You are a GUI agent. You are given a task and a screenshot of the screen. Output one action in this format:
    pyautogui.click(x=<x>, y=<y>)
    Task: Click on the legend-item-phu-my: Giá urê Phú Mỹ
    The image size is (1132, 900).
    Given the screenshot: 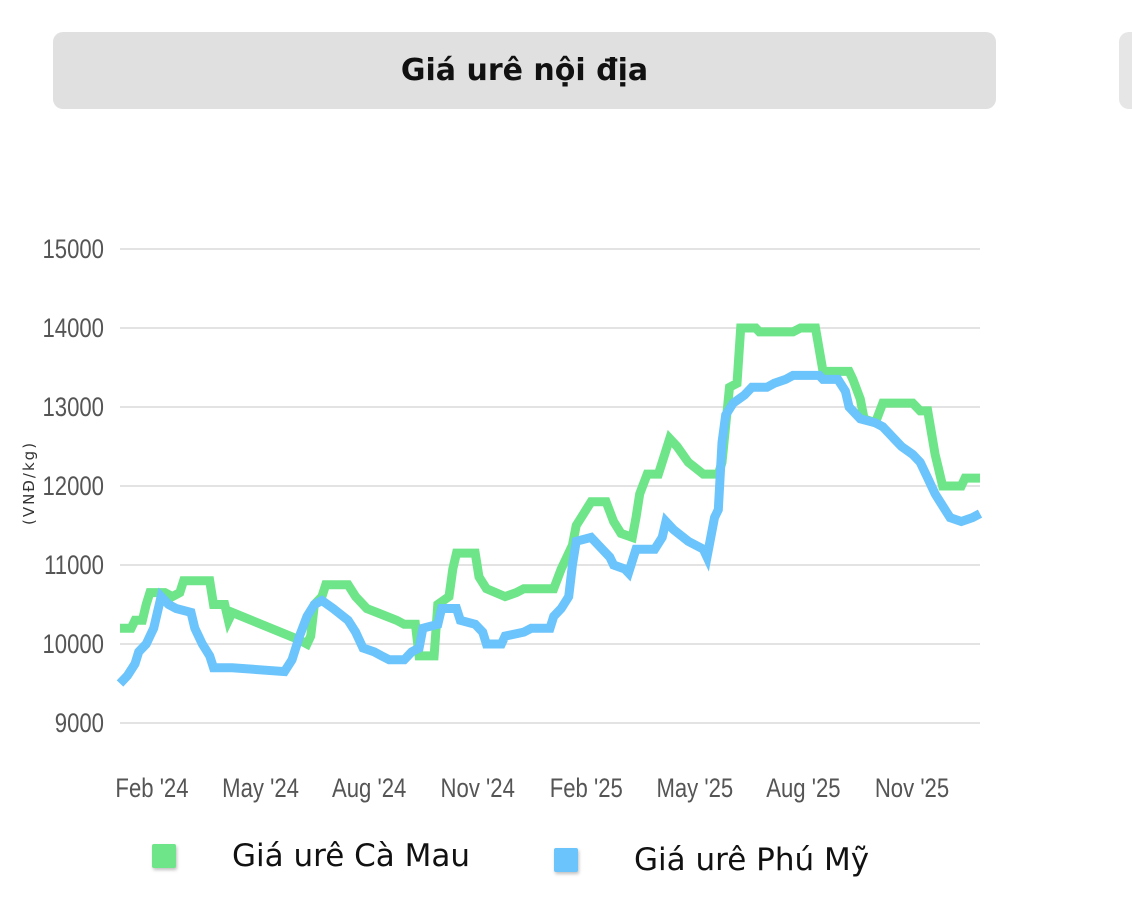 What is the action you would take?
    pyautogui.click(x=711, y=860)
    